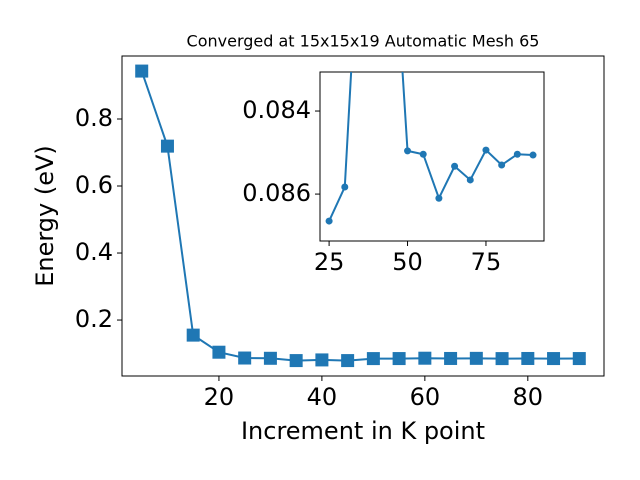 This screenshot has width=640, height=480. Describe the element at coordinates (528, 397) in the screenshot. I see `x-tick-label: 80` at that location.